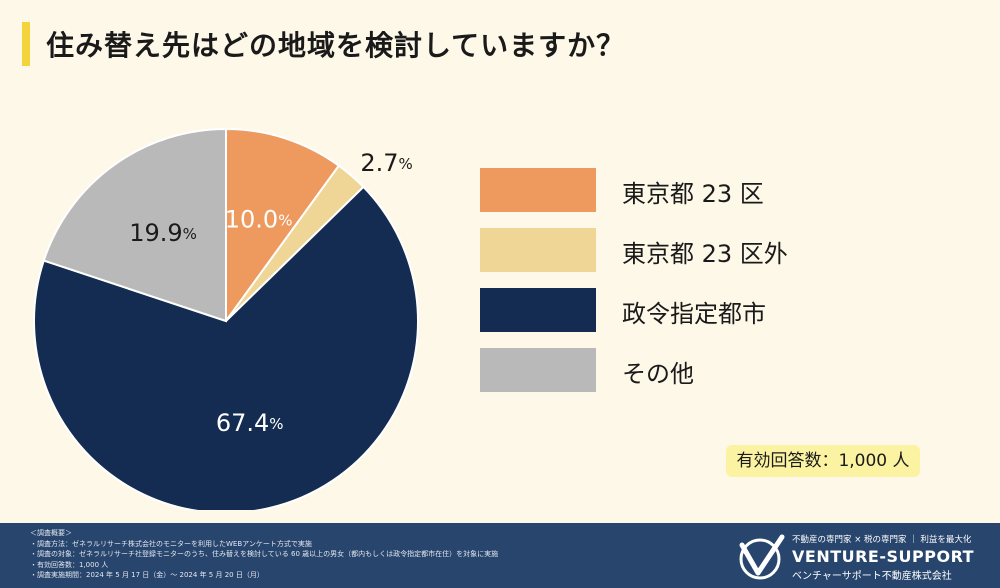 This screenshot has width=1000, height=588. I want to click on legend-item-other: その他, so click(680, 370).